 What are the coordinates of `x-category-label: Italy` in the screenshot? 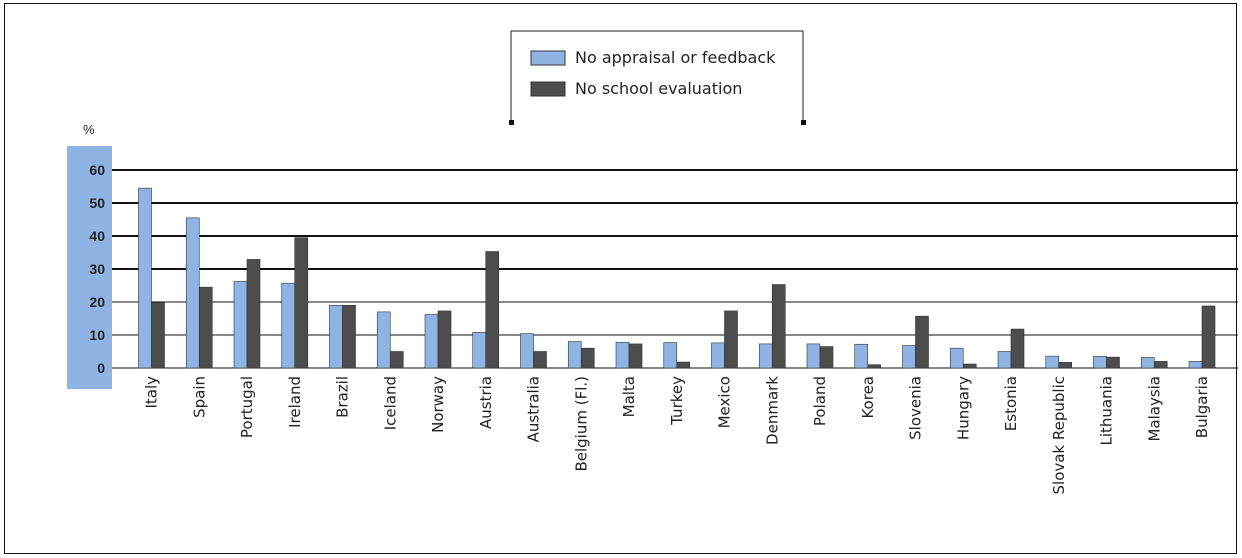 It's located at (152, 392).